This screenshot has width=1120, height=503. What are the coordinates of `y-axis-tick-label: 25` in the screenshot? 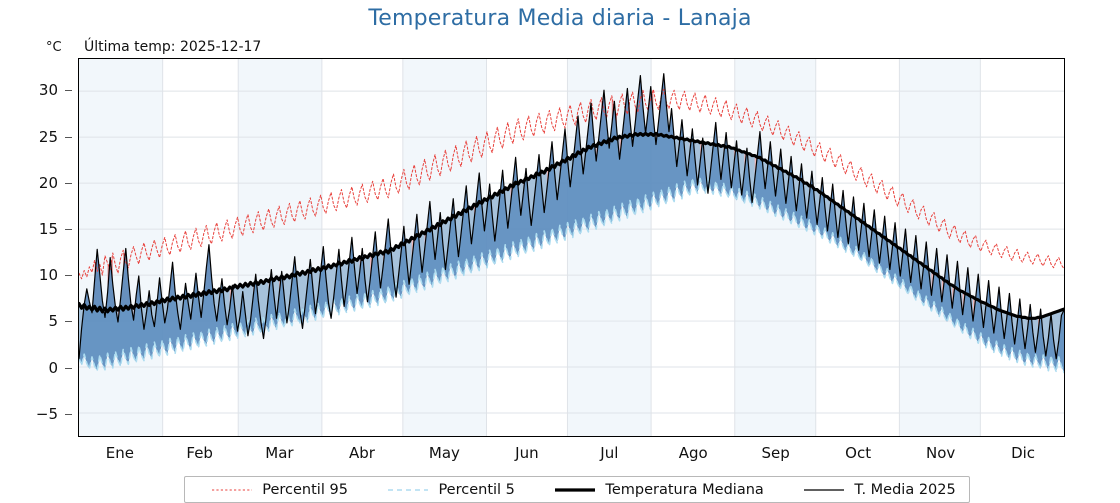 It's located at (48, 136).